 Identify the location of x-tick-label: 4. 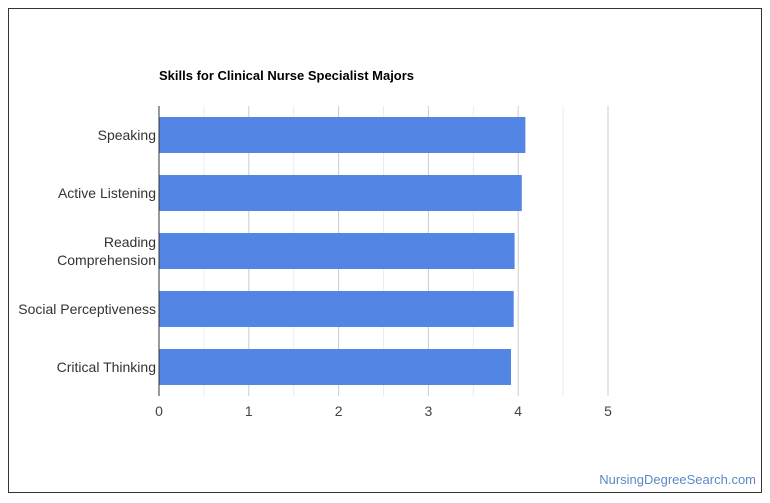
(518, 411).